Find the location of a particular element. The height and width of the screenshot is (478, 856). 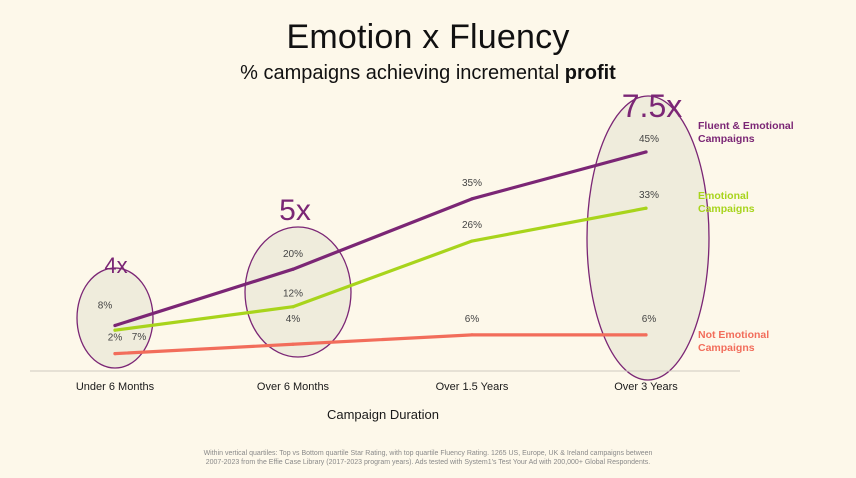

data-label: 2% is located at coordinates (115, 338).